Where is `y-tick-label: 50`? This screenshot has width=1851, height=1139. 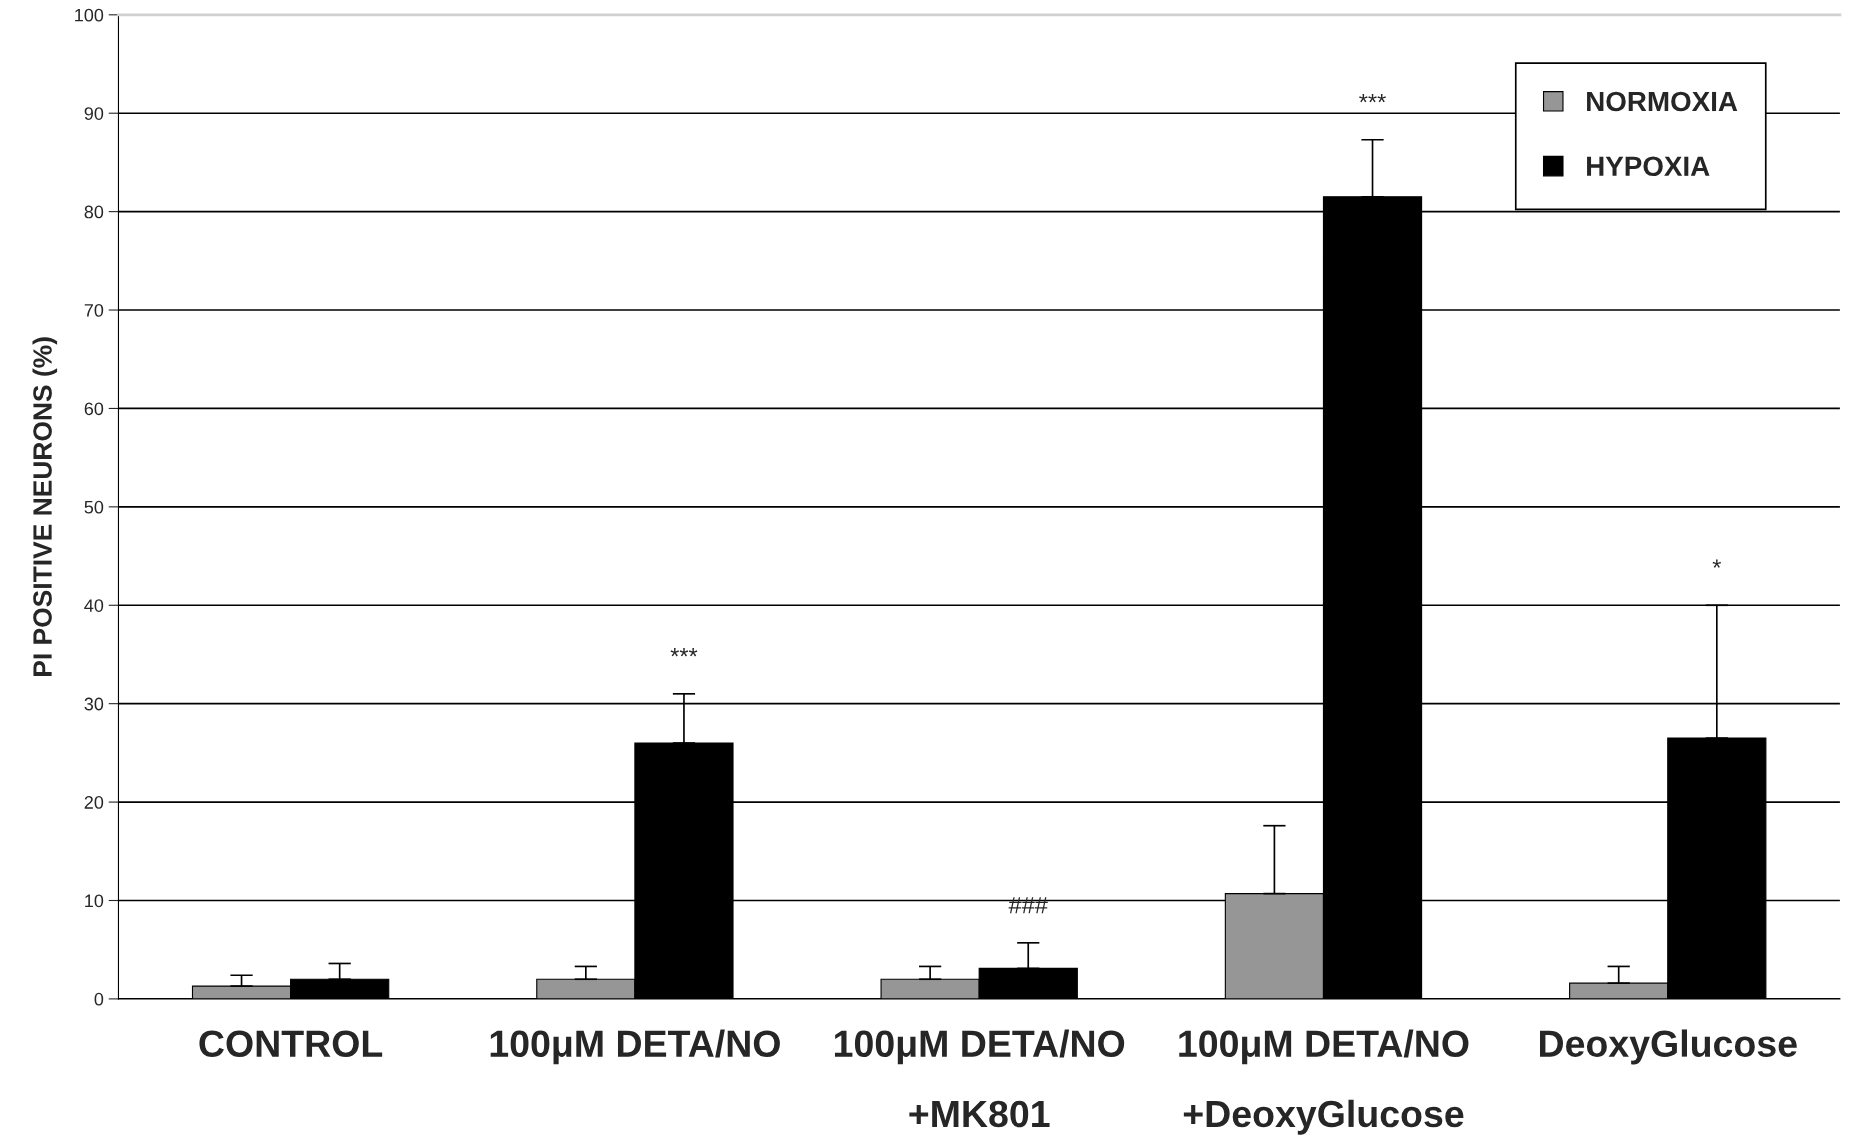 y-tick-label: 50 is located at coordinates (94, 507).